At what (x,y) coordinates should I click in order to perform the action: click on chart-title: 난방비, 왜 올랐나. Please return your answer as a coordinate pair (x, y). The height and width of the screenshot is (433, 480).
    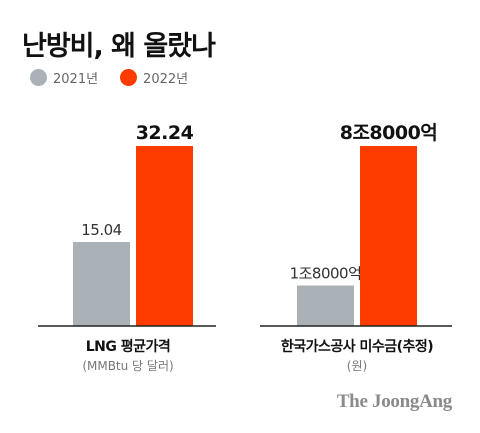
    Looking at the image, I should click on (119, 46).